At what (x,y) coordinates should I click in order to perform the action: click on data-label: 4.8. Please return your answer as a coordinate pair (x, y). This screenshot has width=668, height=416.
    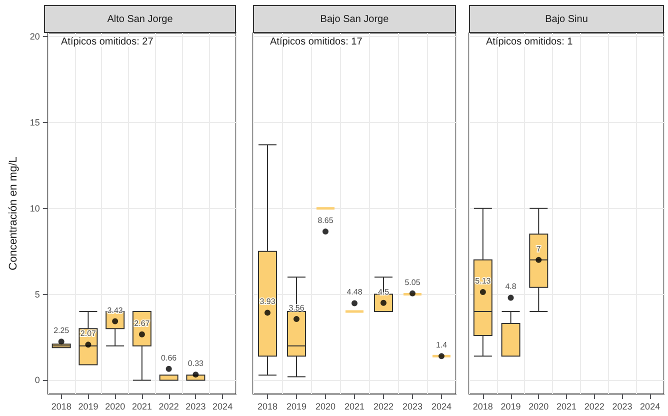
    Looking at the image, I should click on (511, 287).